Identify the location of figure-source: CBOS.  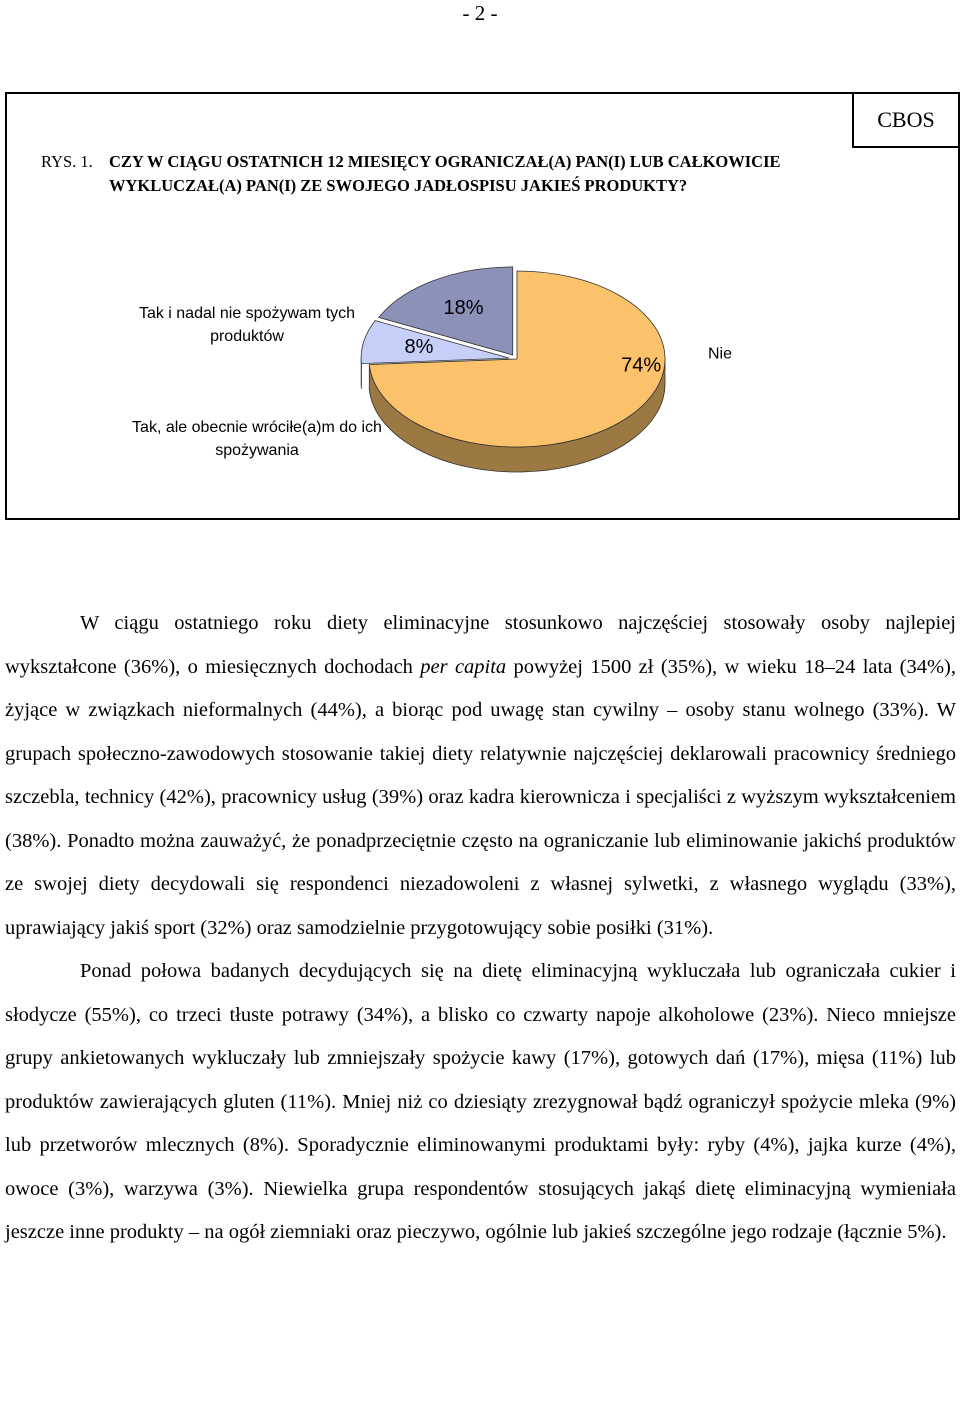
(906, 120).